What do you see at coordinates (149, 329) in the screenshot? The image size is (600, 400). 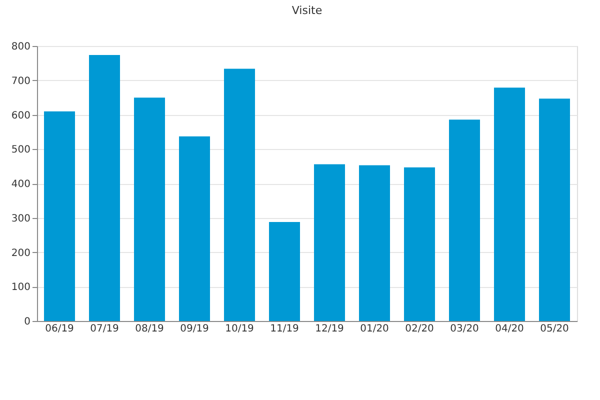 I see `x-tick-label: 08/19` at bounding box center [149, 329].